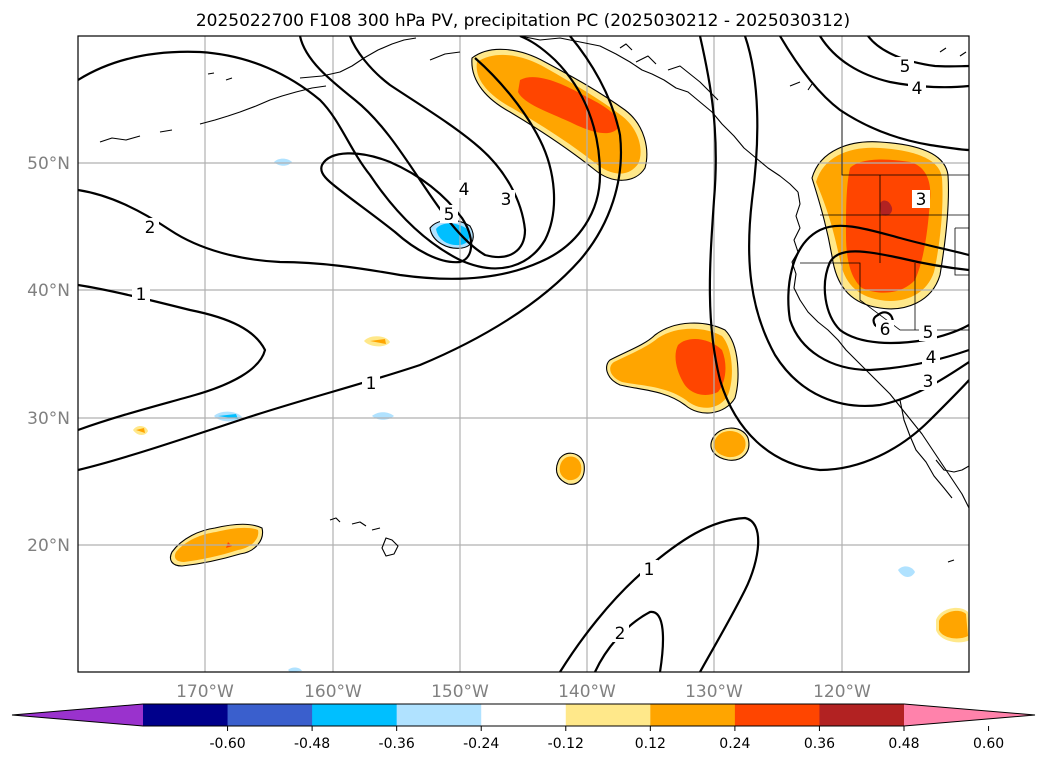  Describe the element at coordinates (506, 200) in the screenshot. I see `contour-label-3-gulf: 3` at that location.